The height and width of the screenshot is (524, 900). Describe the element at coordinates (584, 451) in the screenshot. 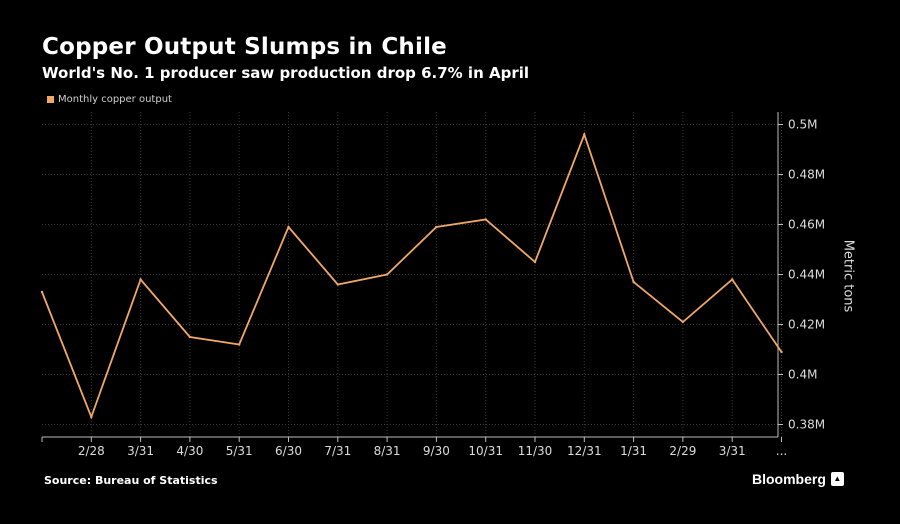

I see `x-tick-label: 12/31` at that location.